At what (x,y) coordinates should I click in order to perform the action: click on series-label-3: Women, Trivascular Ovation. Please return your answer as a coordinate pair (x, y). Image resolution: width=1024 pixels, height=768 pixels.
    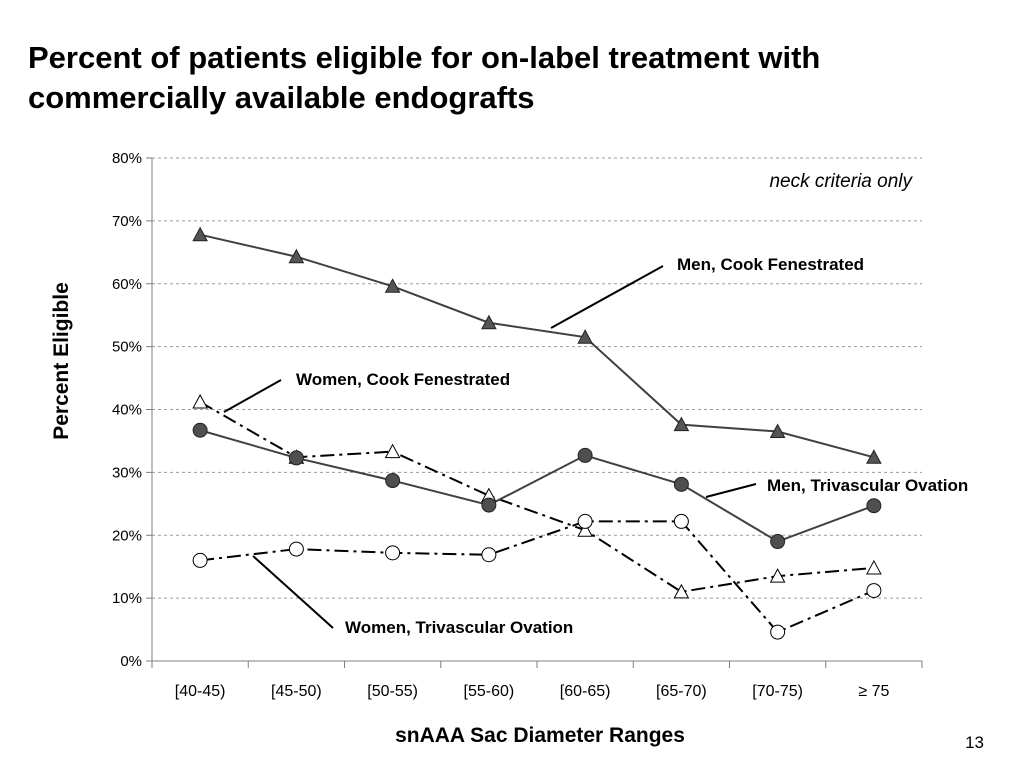
    Looking at the image, I should click on (459, 627).